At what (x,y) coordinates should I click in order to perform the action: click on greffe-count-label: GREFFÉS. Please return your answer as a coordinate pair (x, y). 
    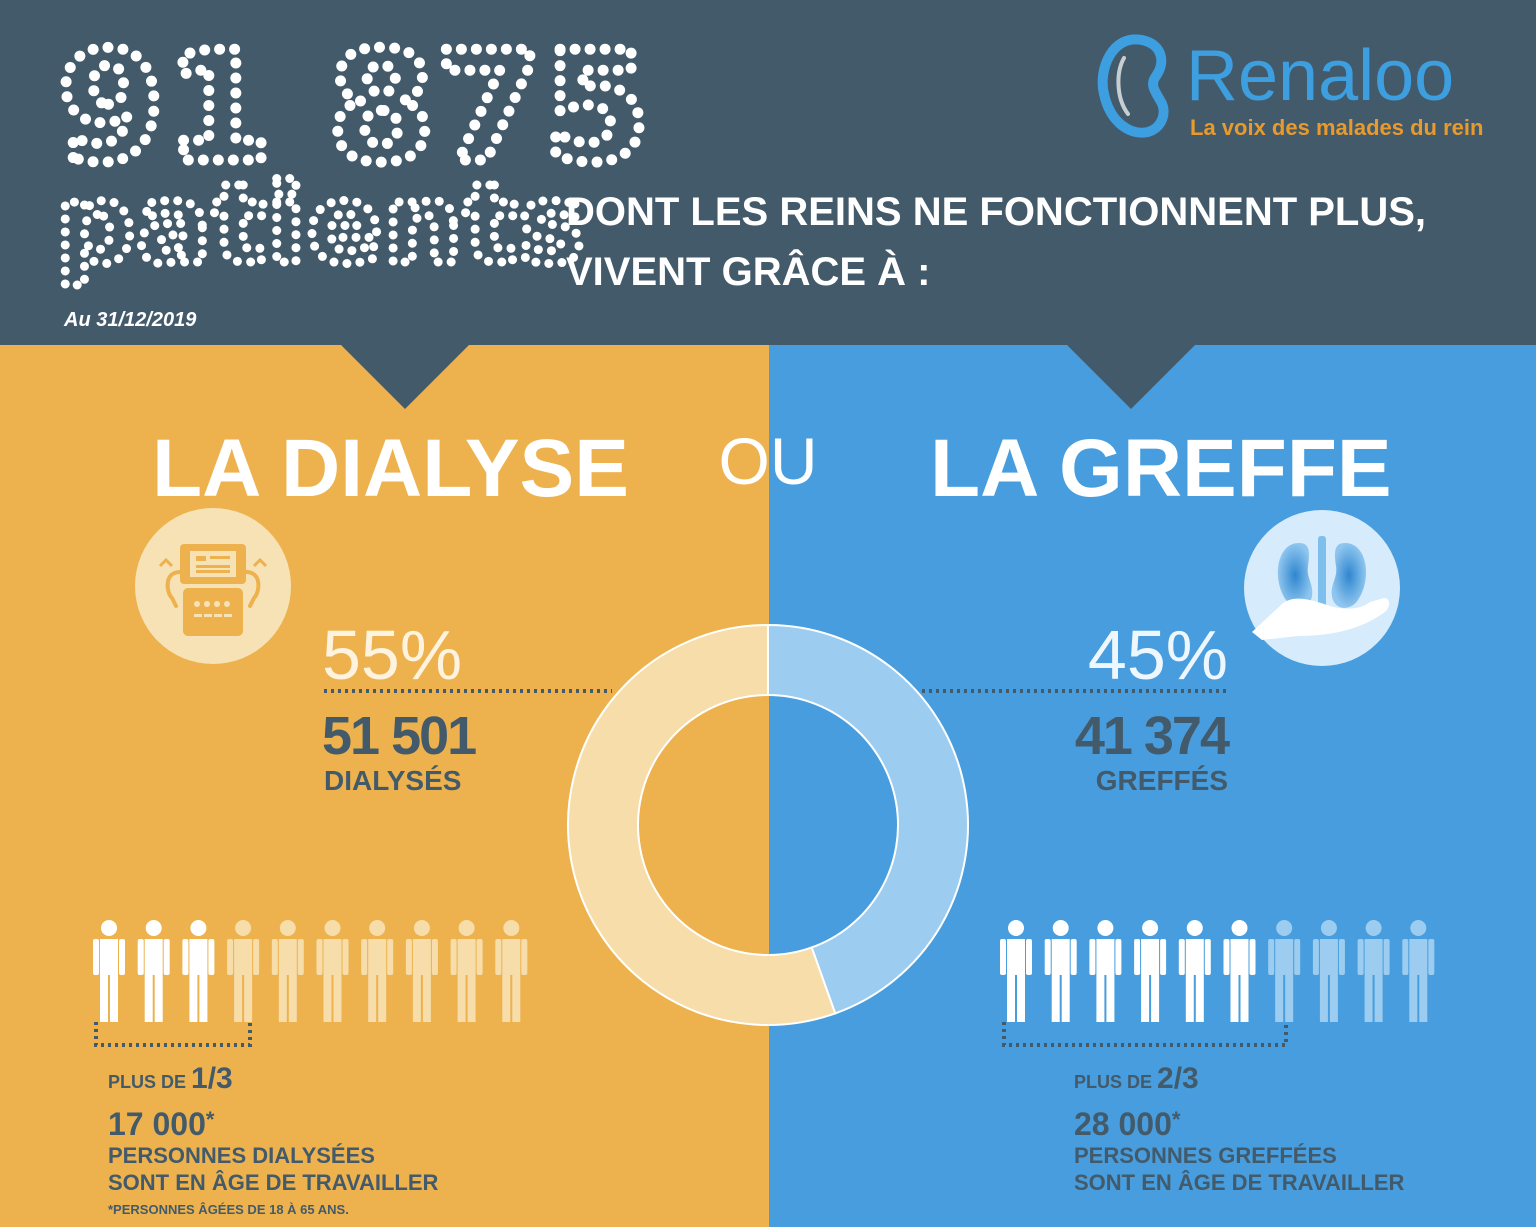
    Looking at the image, I should click on (1162, 780).